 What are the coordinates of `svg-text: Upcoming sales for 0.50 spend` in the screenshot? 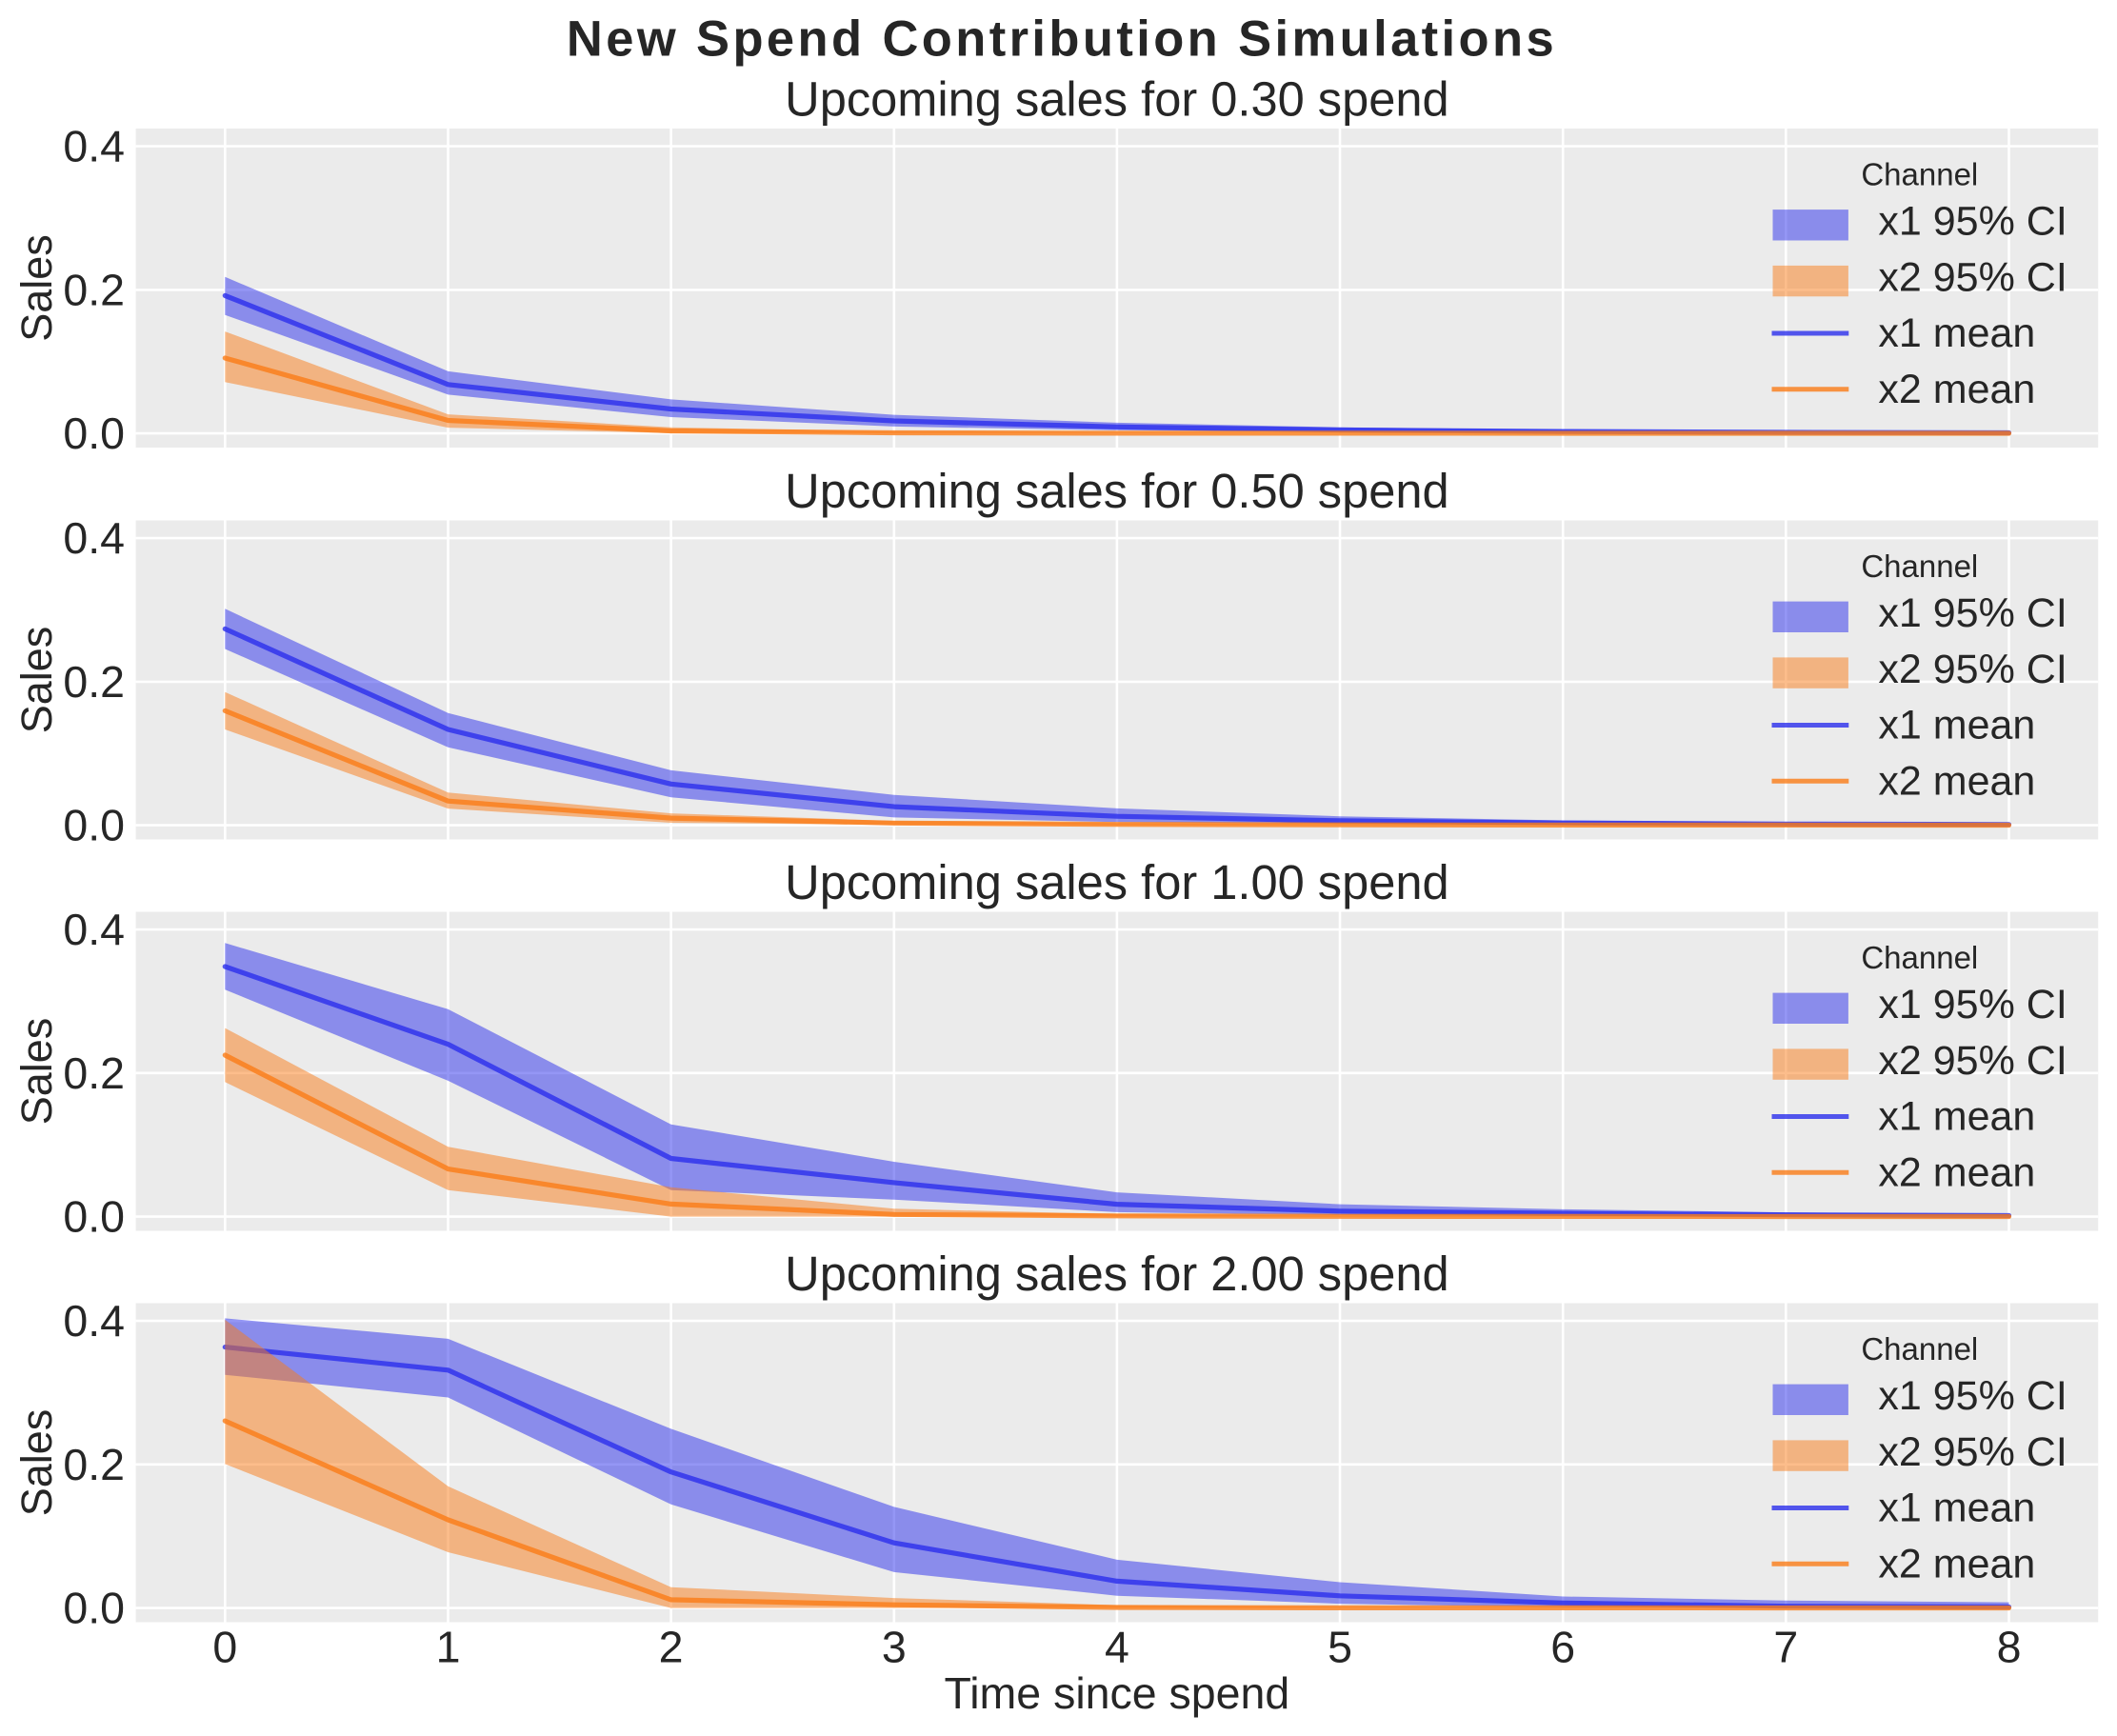 It's located at (1116, 491).